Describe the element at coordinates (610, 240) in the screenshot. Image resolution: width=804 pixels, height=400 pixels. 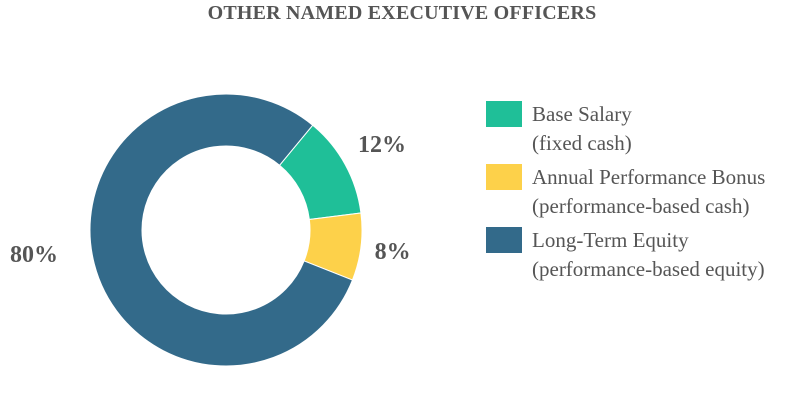
I see `legend-label-long-term-equity: Long-Term Equity` at that location.